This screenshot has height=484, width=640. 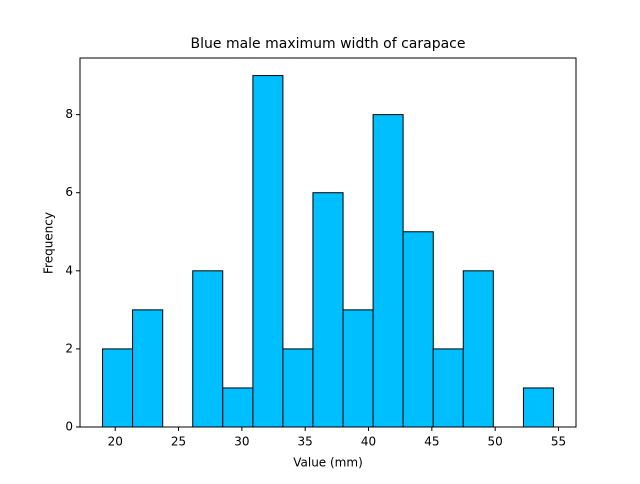 What do you see at coordinates (368, 442) in the screenshot?
I see `x-tick-label: 40` at bounding box center [368, 442].